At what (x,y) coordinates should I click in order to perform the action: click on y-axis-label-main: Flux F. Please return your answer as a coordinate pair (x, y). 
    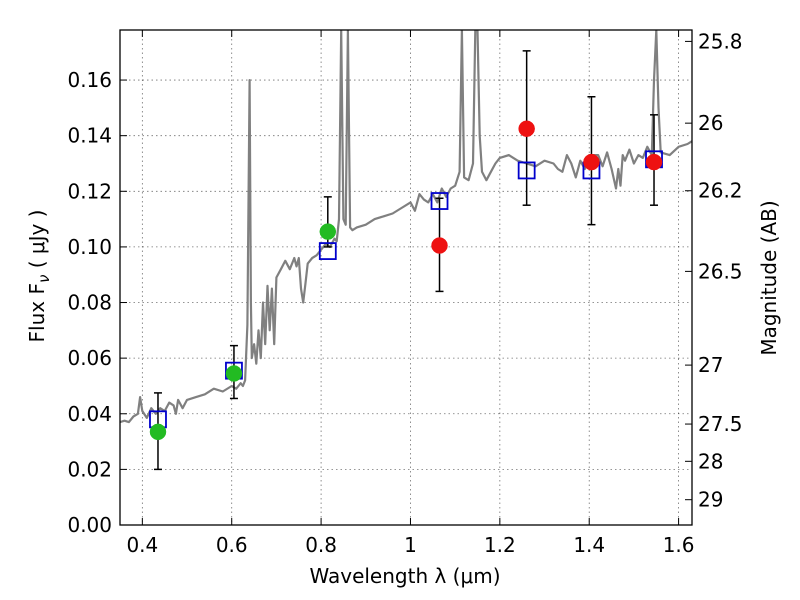
    Looking at the image, I should click on (37, 312).